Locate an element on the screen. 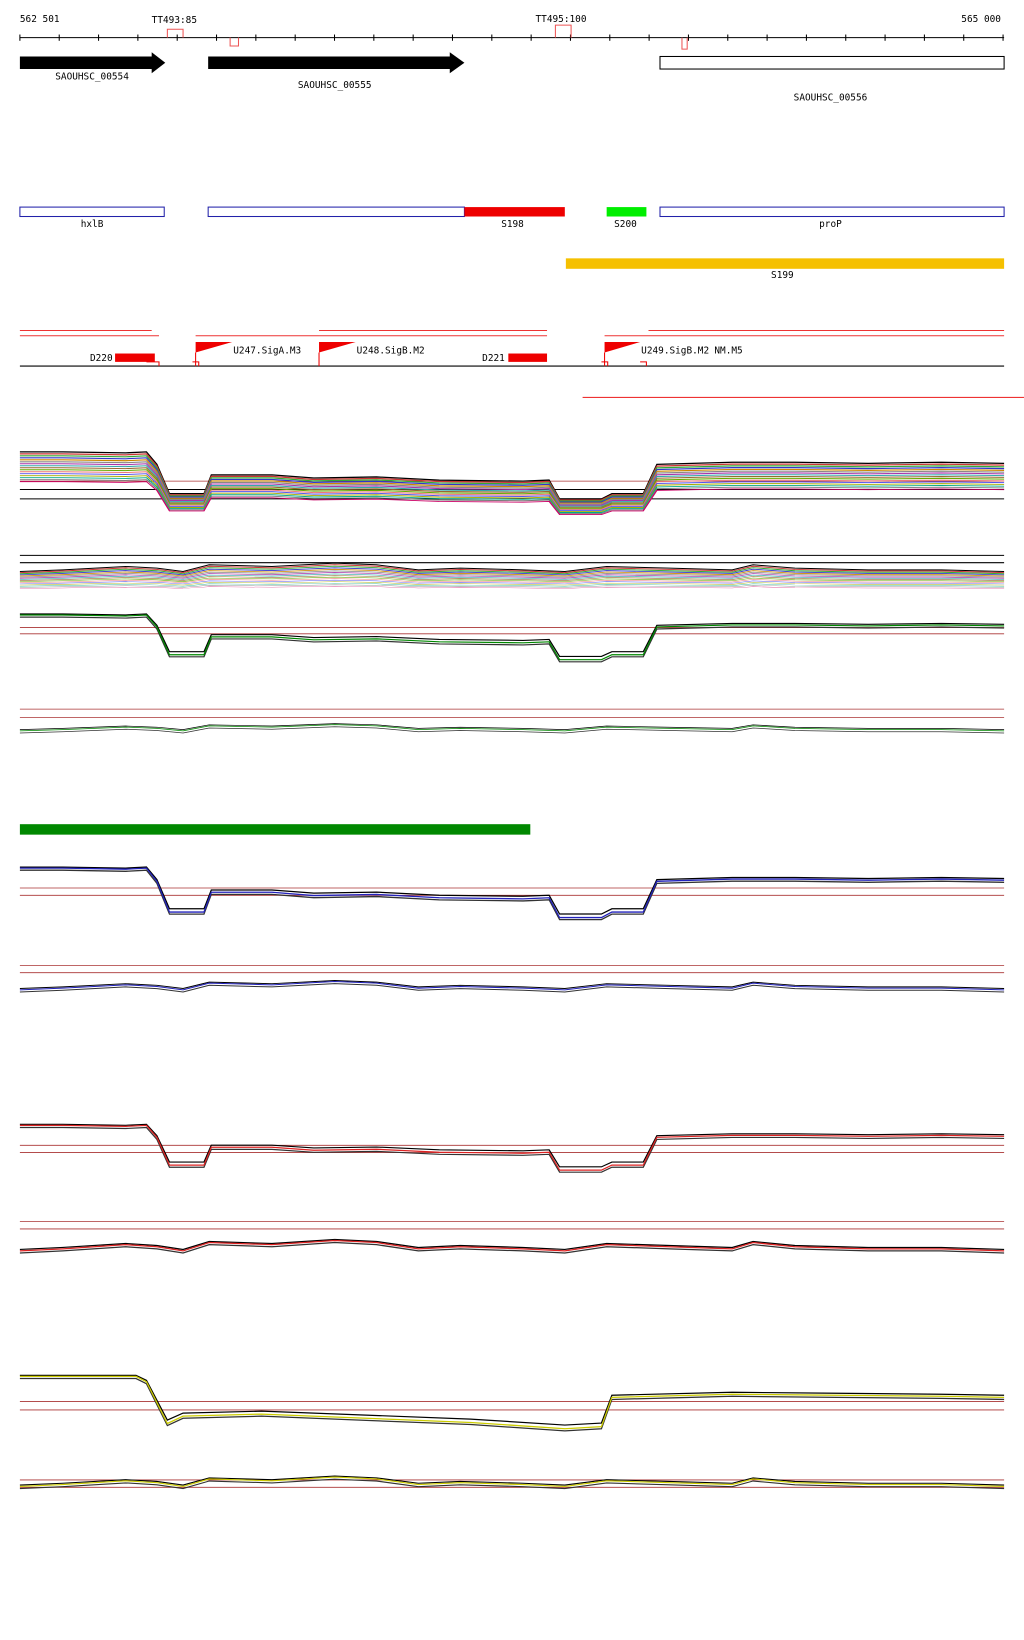 The width and height of the screenshot is (1024, 1640). reg-label: D220 is located at coordinates (101, 358).